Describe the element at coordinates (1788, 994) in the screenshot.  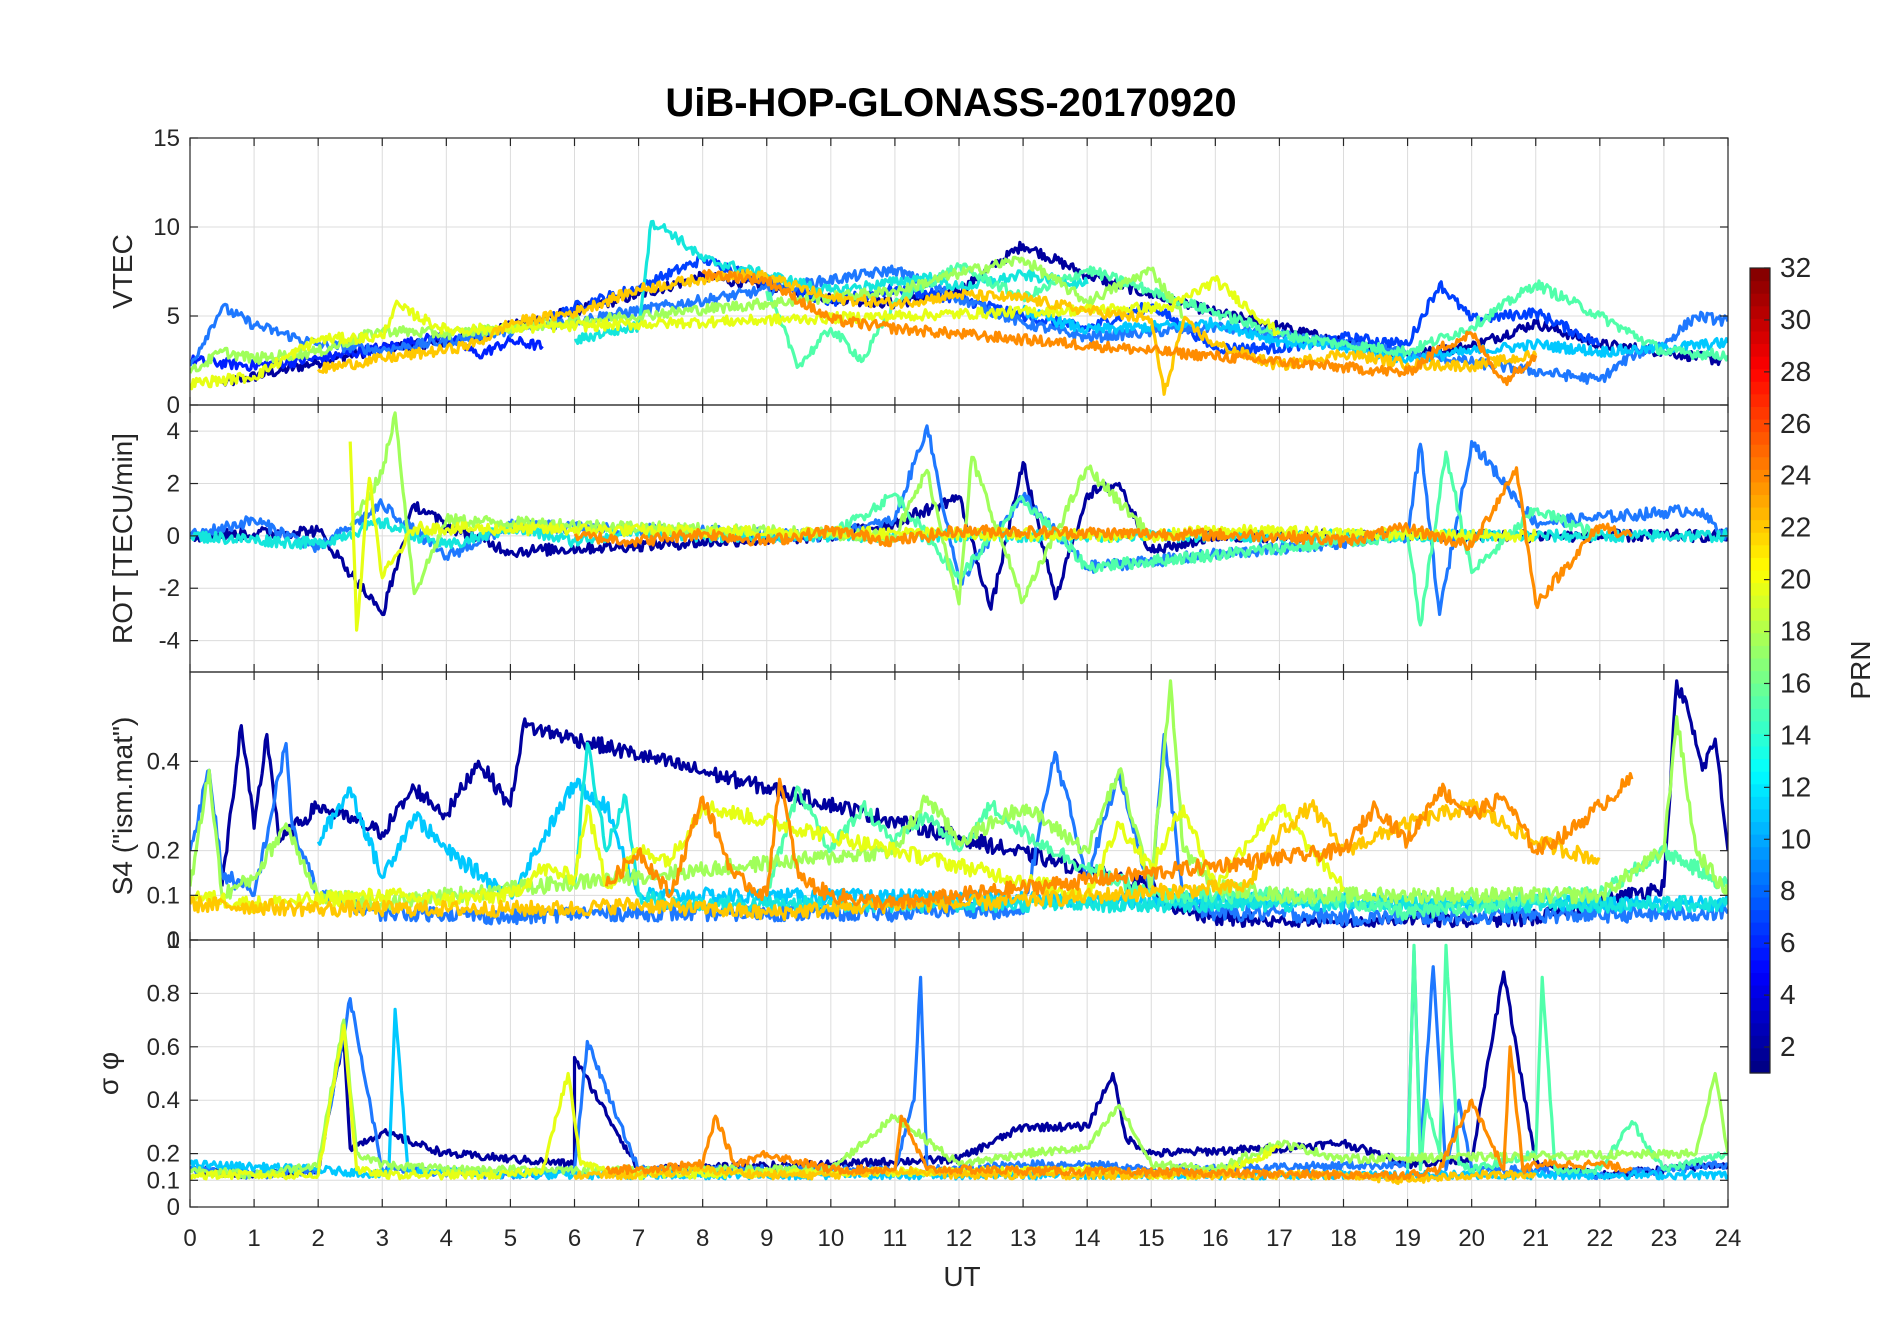
I see `colorbar-tick-label: 4` at that location.